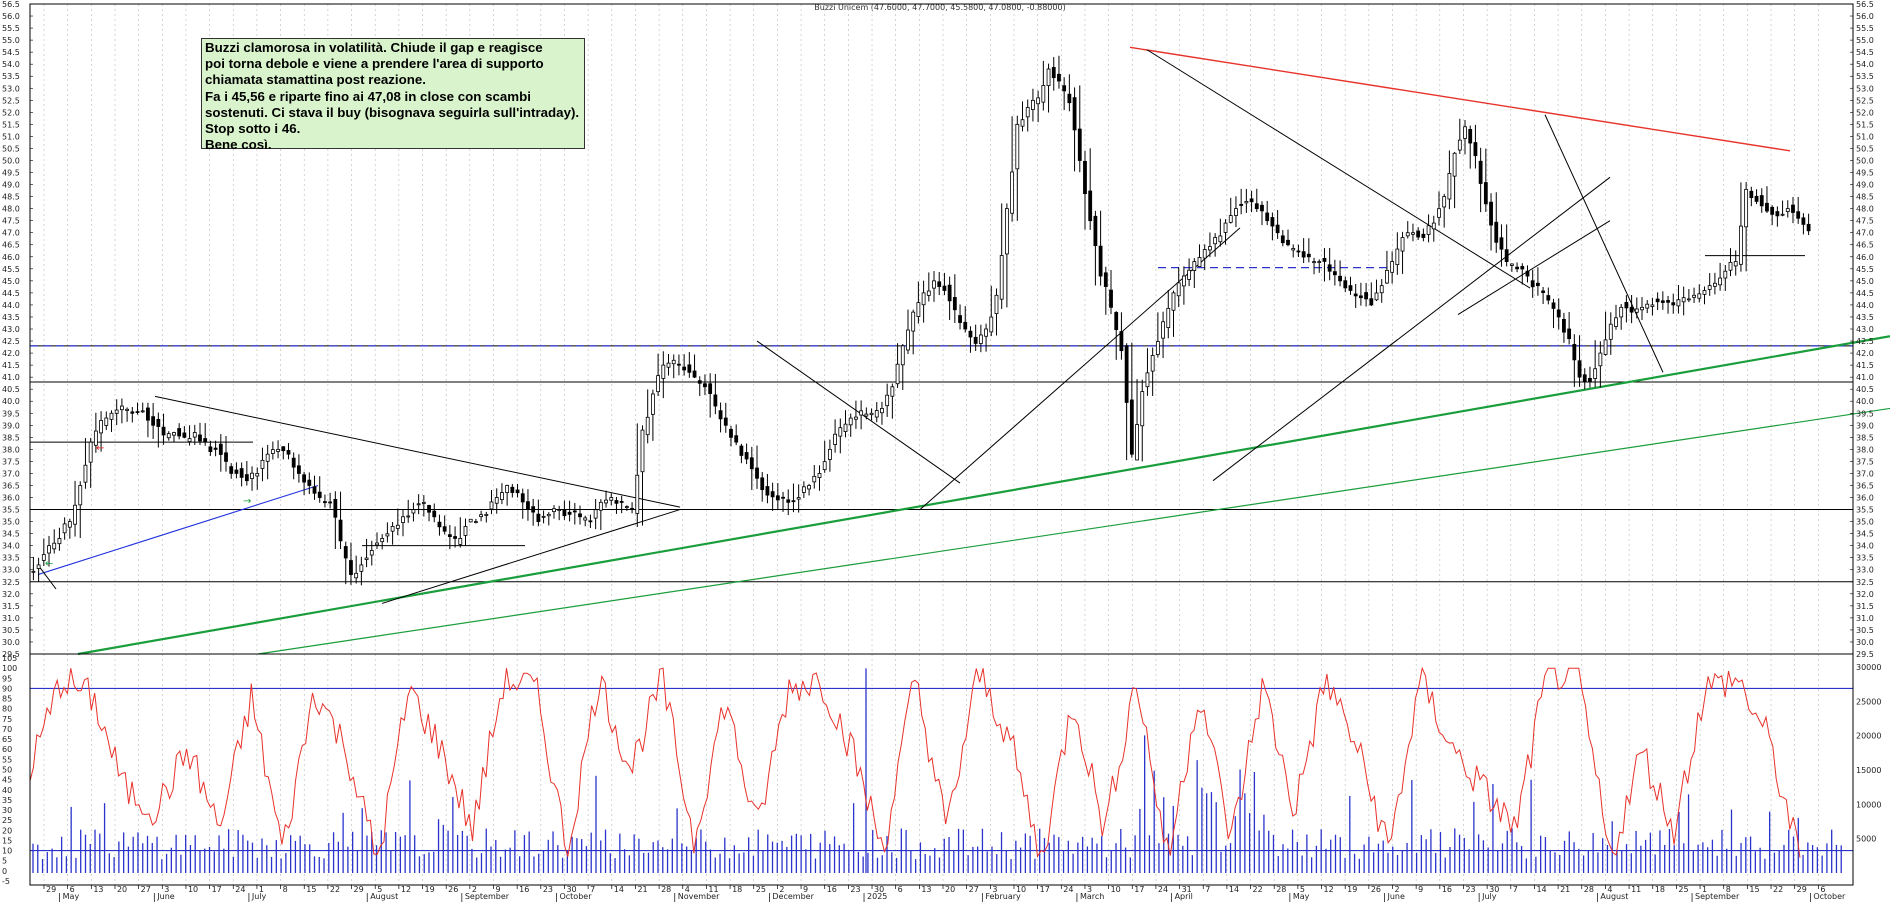 The image size is (1890, 902). What do you see at coordinates (11, 377) in the screenshot?
I see `price-label-left: 41.0` at bounding box center [11, 377].